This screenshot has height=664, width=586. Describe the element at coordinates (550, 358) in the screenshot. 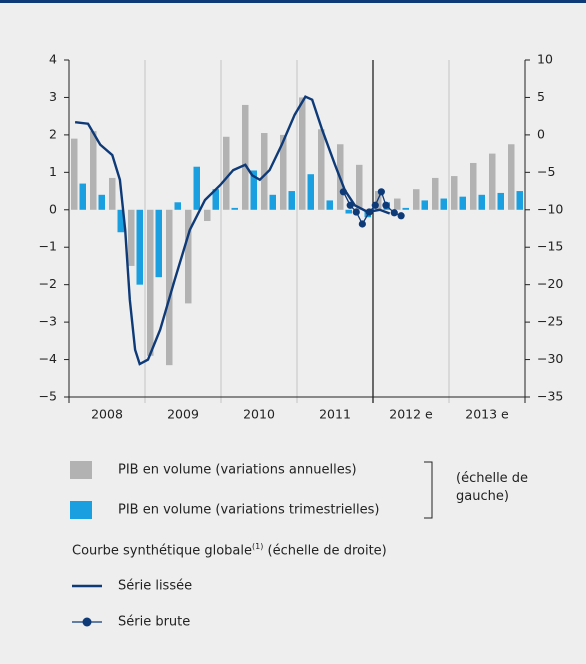

I see `y2-tick-label: −30` at that location.